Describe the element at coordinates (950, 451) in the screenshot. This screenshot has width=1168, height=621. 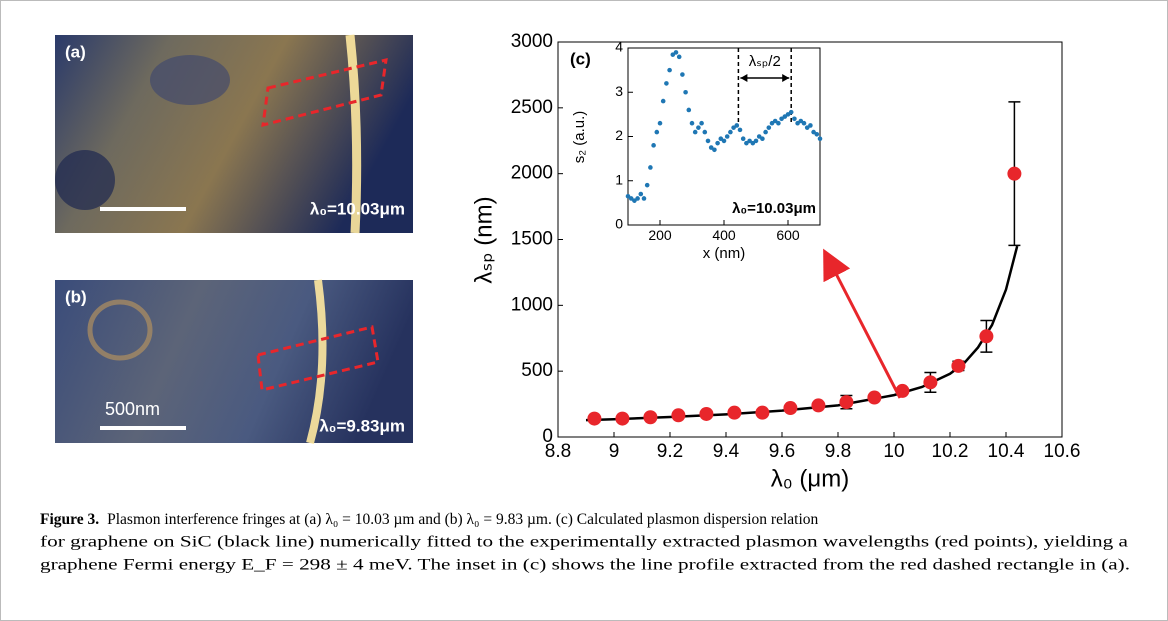
I see `x-tick-label: 10.2` at that location.